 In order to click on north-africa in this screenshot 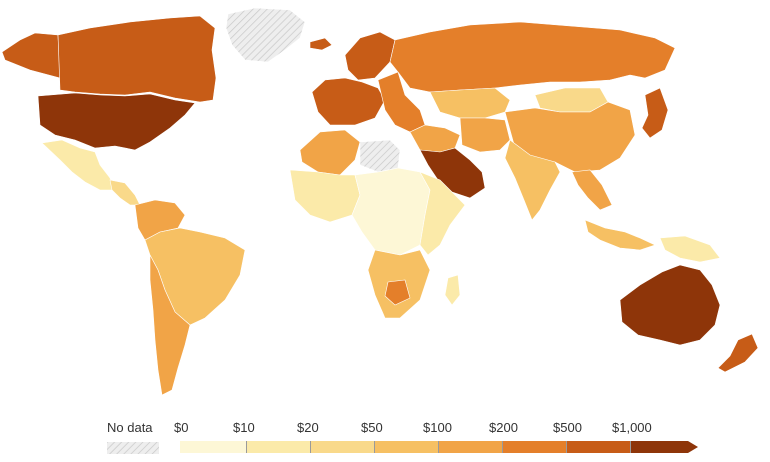, I will do `click(330, 152)`.